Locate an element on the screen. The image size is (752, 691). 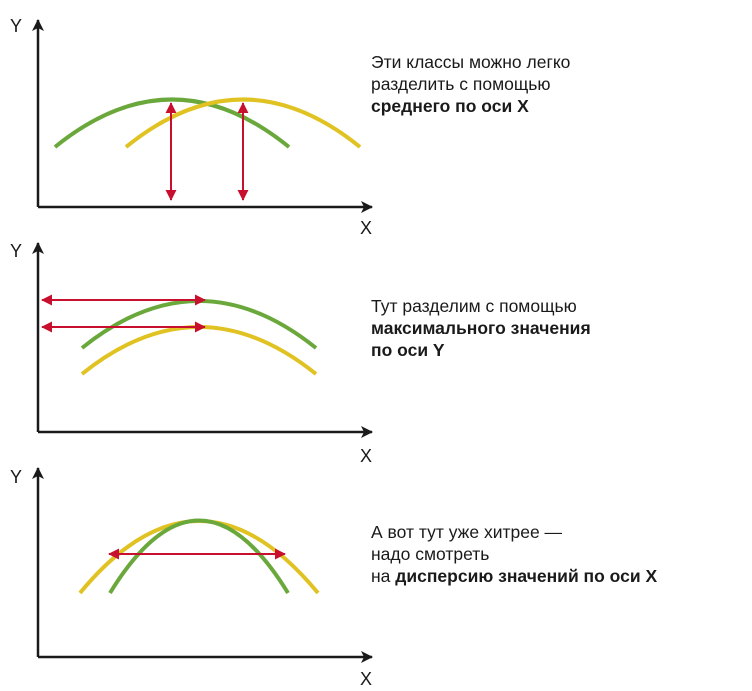
caption-plain: разделить с помощью is located at coordinates (461, 84).